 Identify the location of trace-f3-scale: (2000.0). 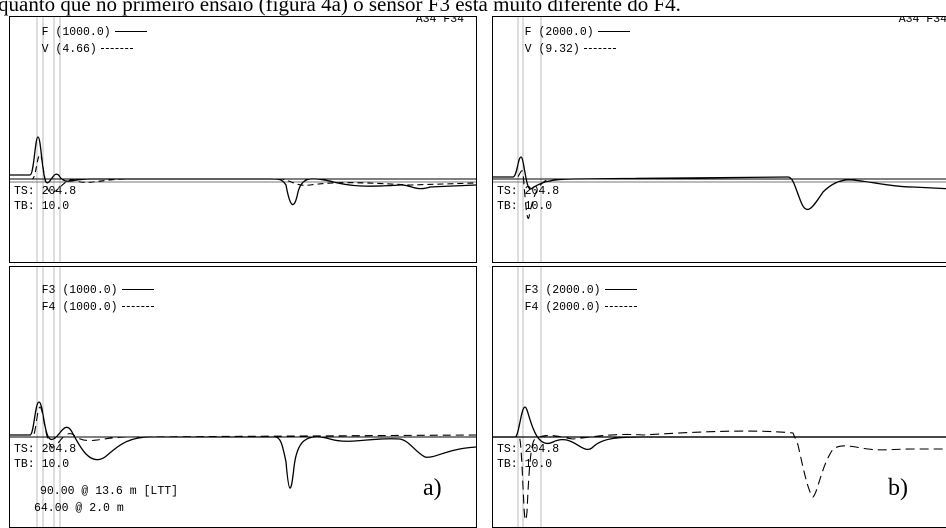
(573, 290).